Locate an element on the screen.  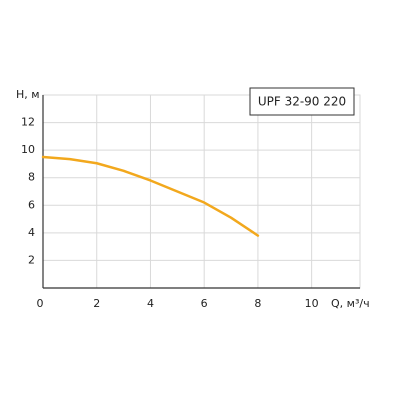
x-axis-label: Q, м³/ч is located at coordinates (350, 303).